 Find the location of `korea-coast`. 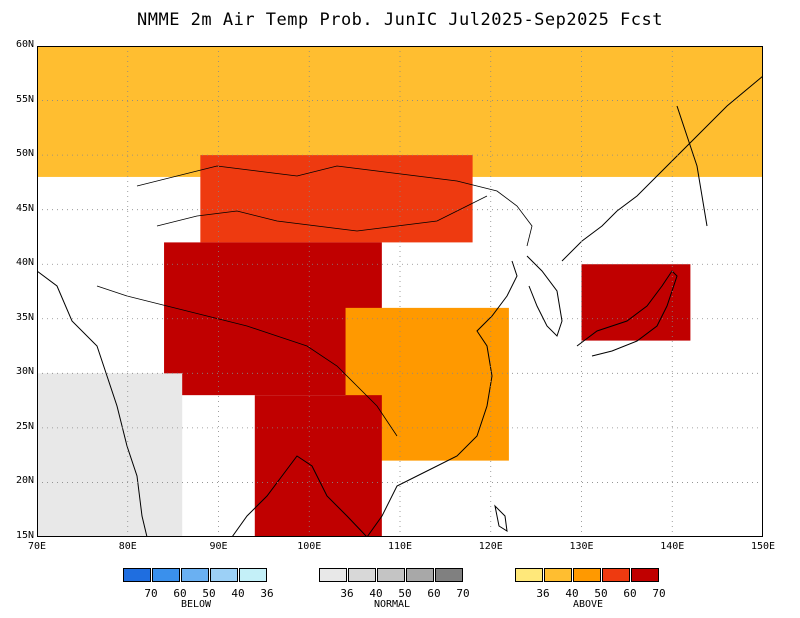

korea-coast is located at coordinates (544, 296).